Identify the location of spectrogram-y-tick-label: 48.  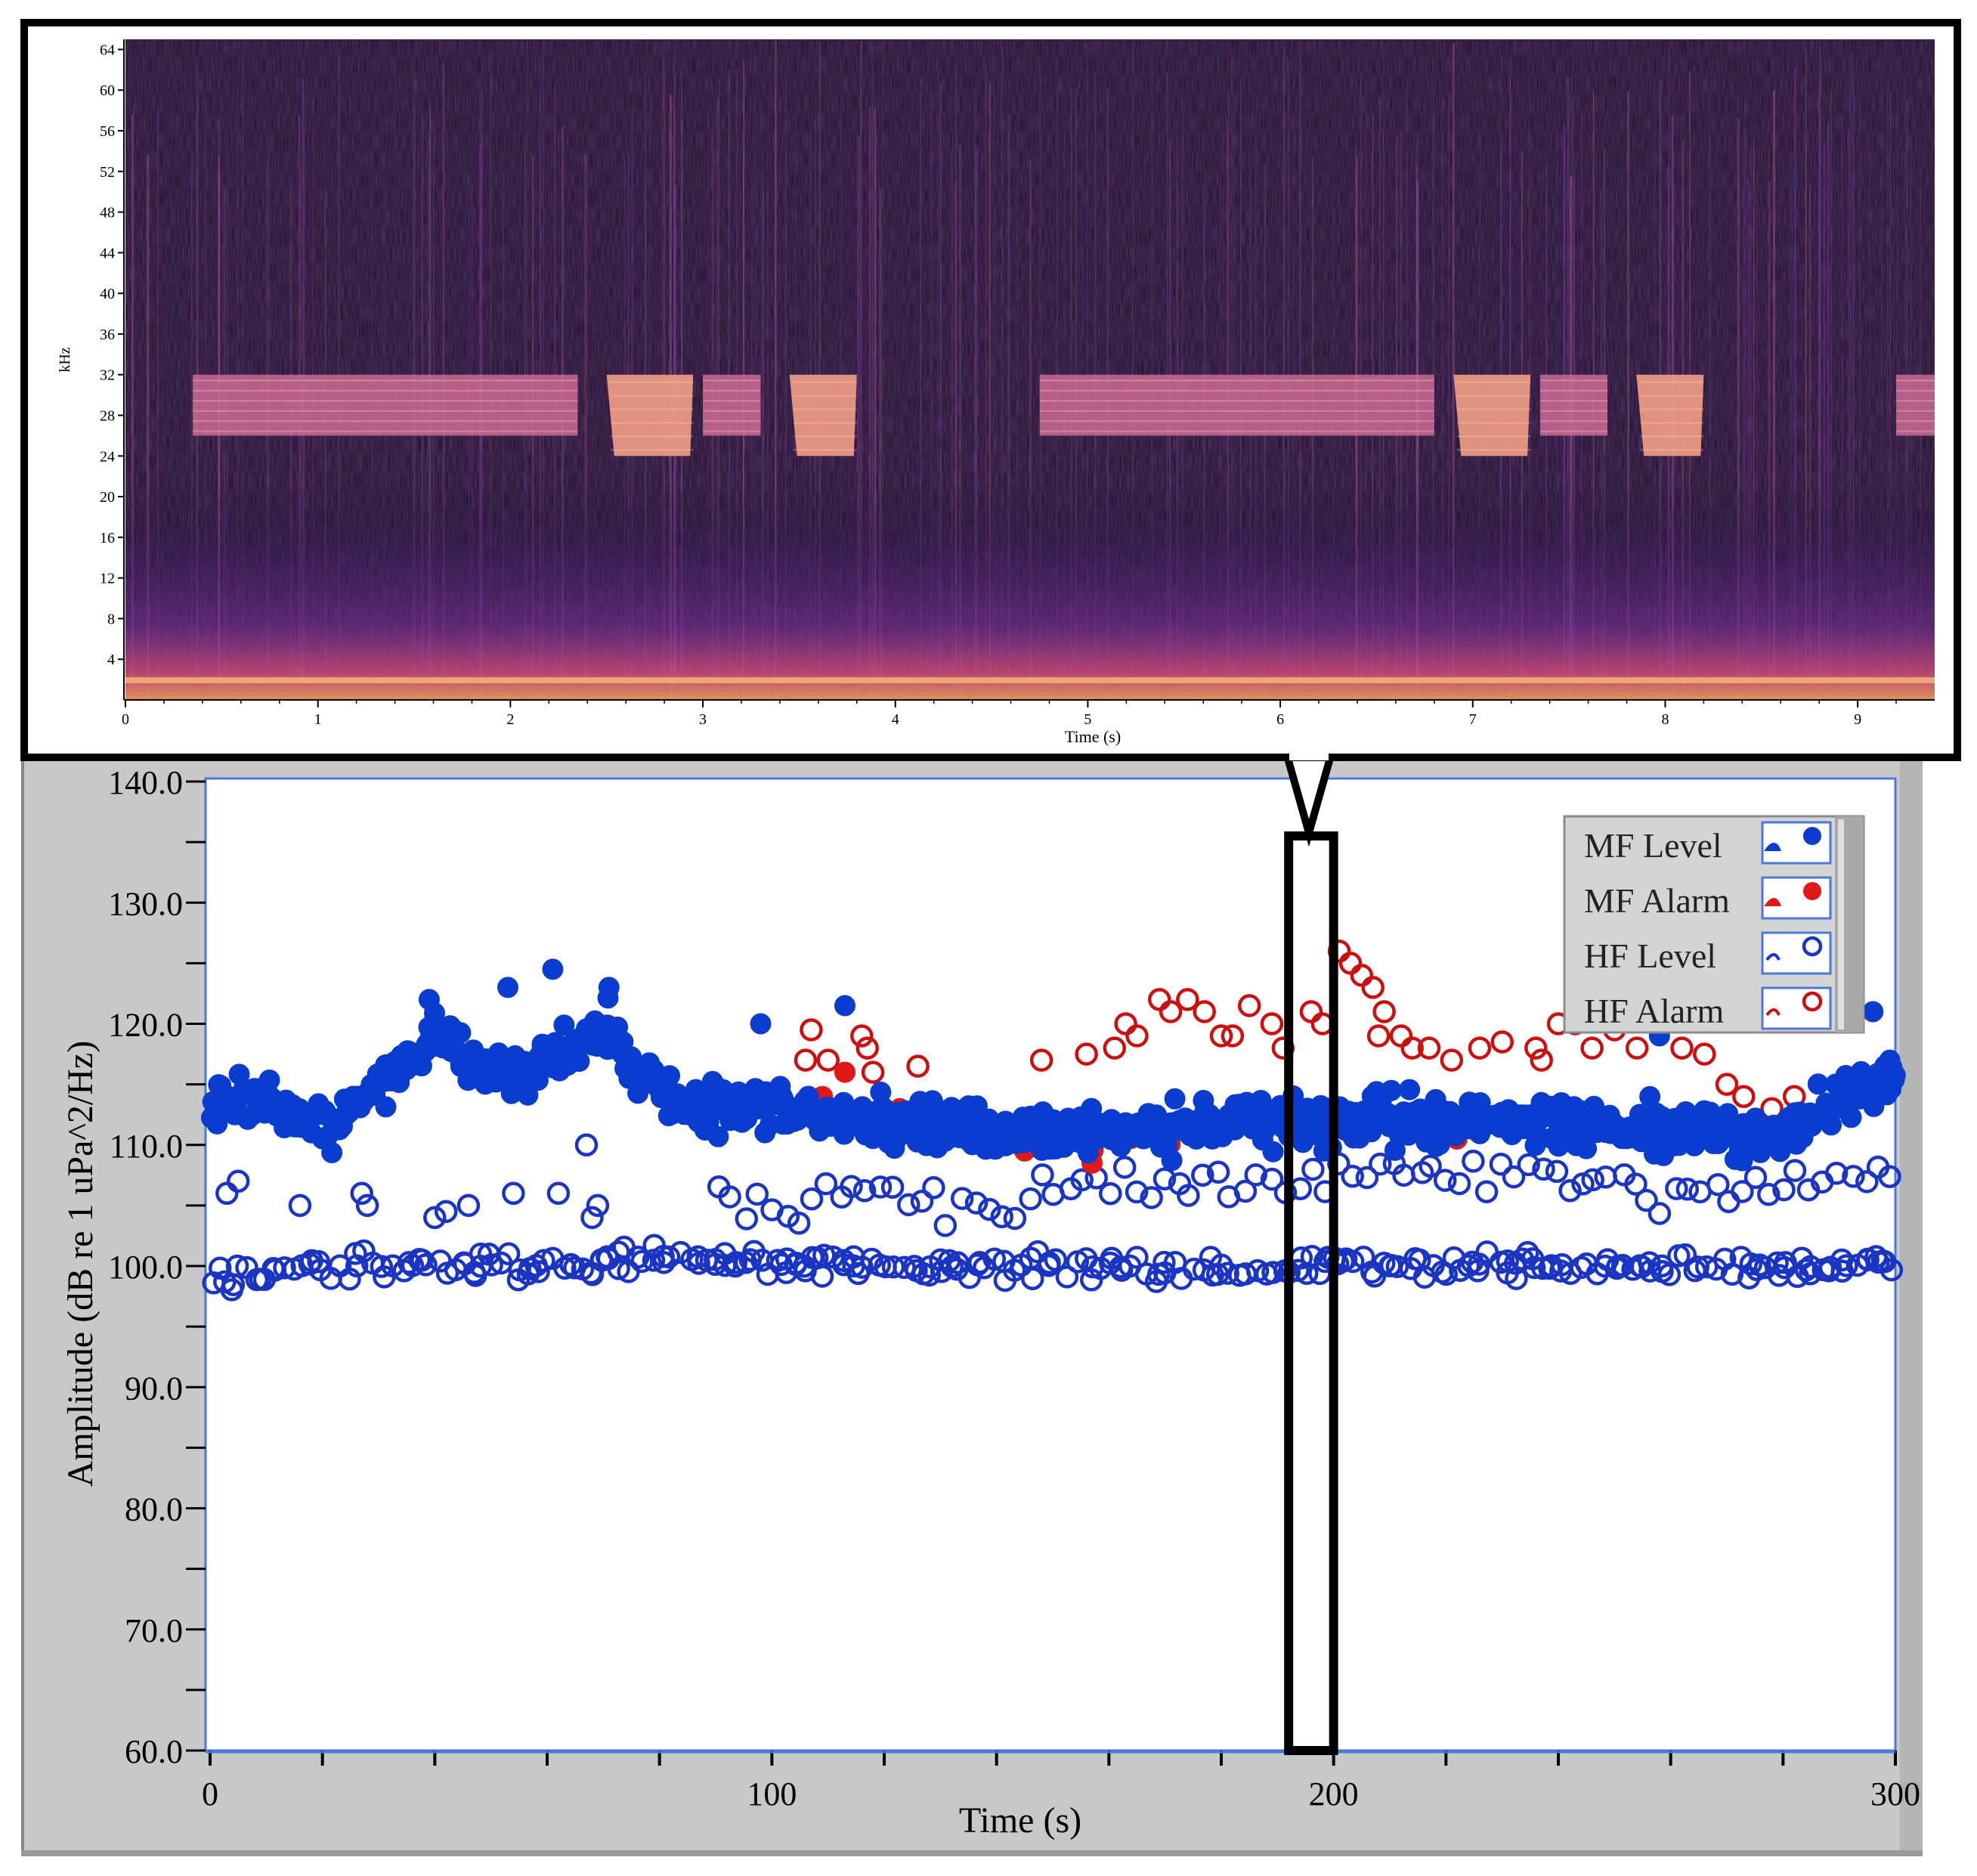
(107, 213).